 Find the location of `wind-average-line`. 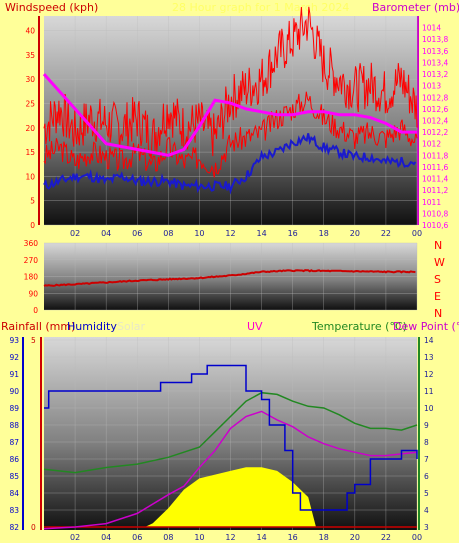

wind-average-line is located at coordinates (230, 164).